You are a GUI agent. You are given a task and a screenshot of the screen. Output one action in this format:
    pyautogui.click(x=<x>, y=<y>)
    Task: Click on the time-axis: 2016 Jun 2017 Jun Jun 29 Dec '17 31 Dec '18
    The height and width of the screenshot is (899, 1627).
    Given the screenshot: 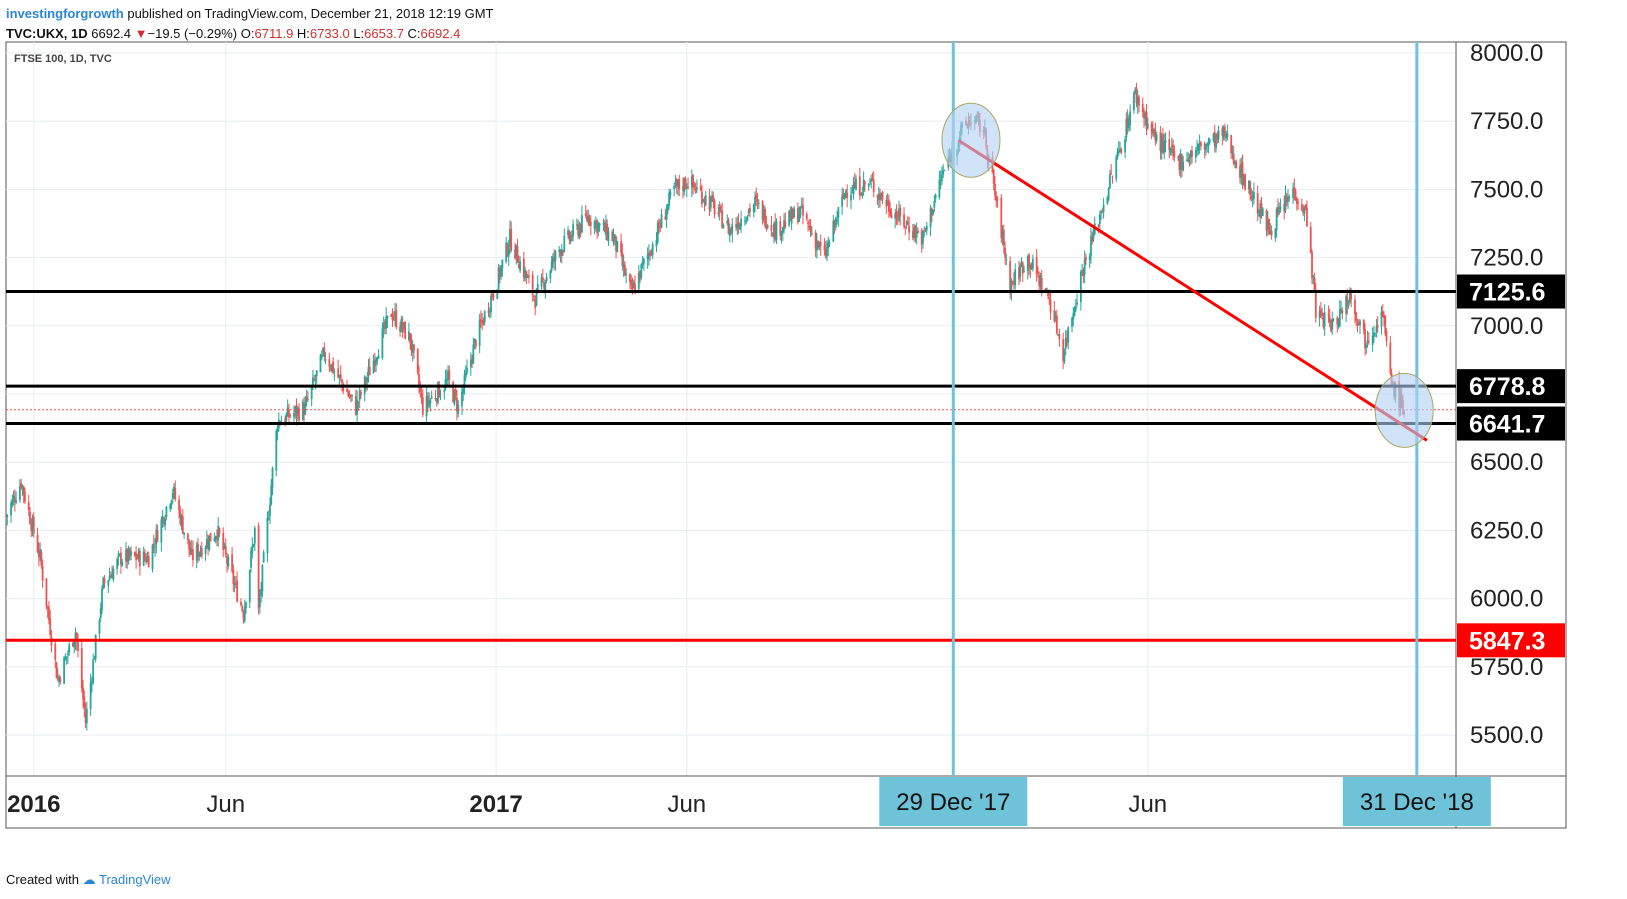 What is the action you would take?
    pyautogui.click(x=749, y=801)
    